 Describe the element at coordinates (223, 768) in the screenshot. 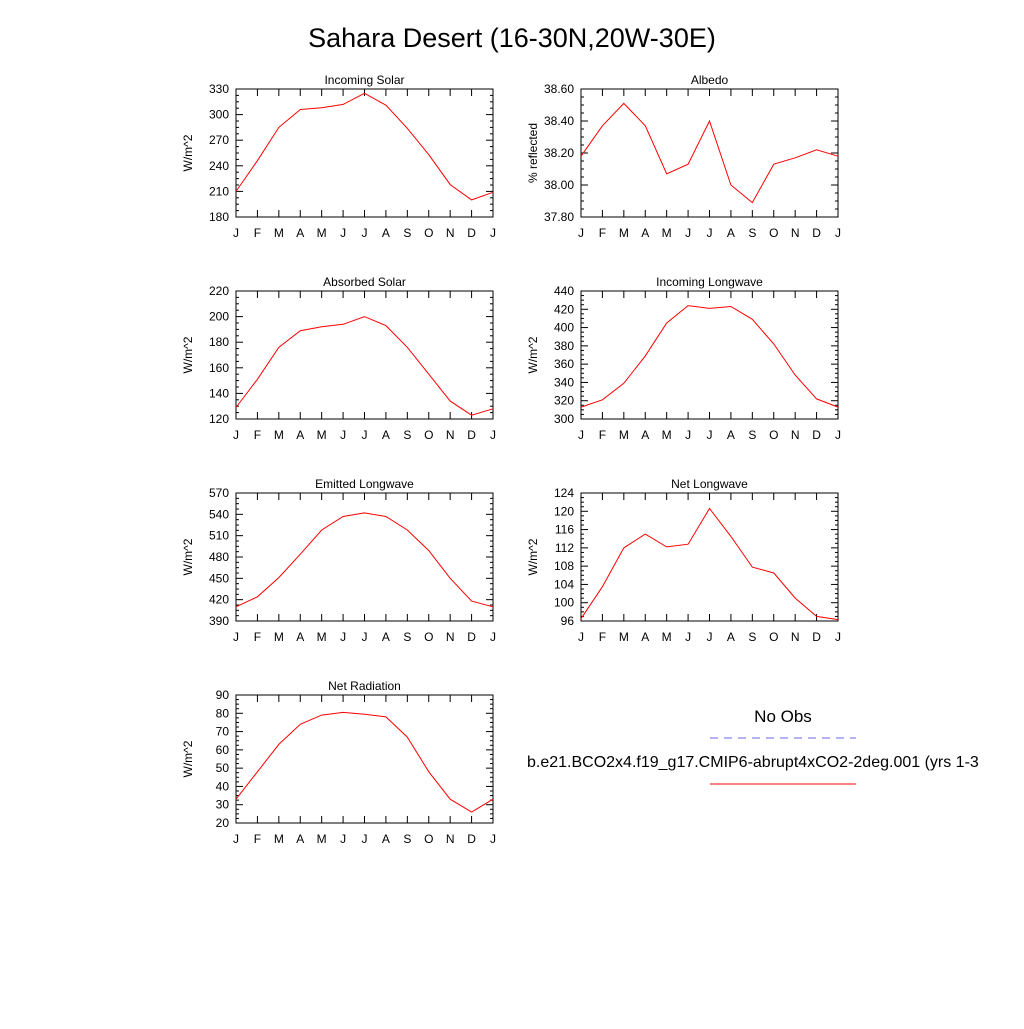

I see `y-tick-label: 50` at that location.